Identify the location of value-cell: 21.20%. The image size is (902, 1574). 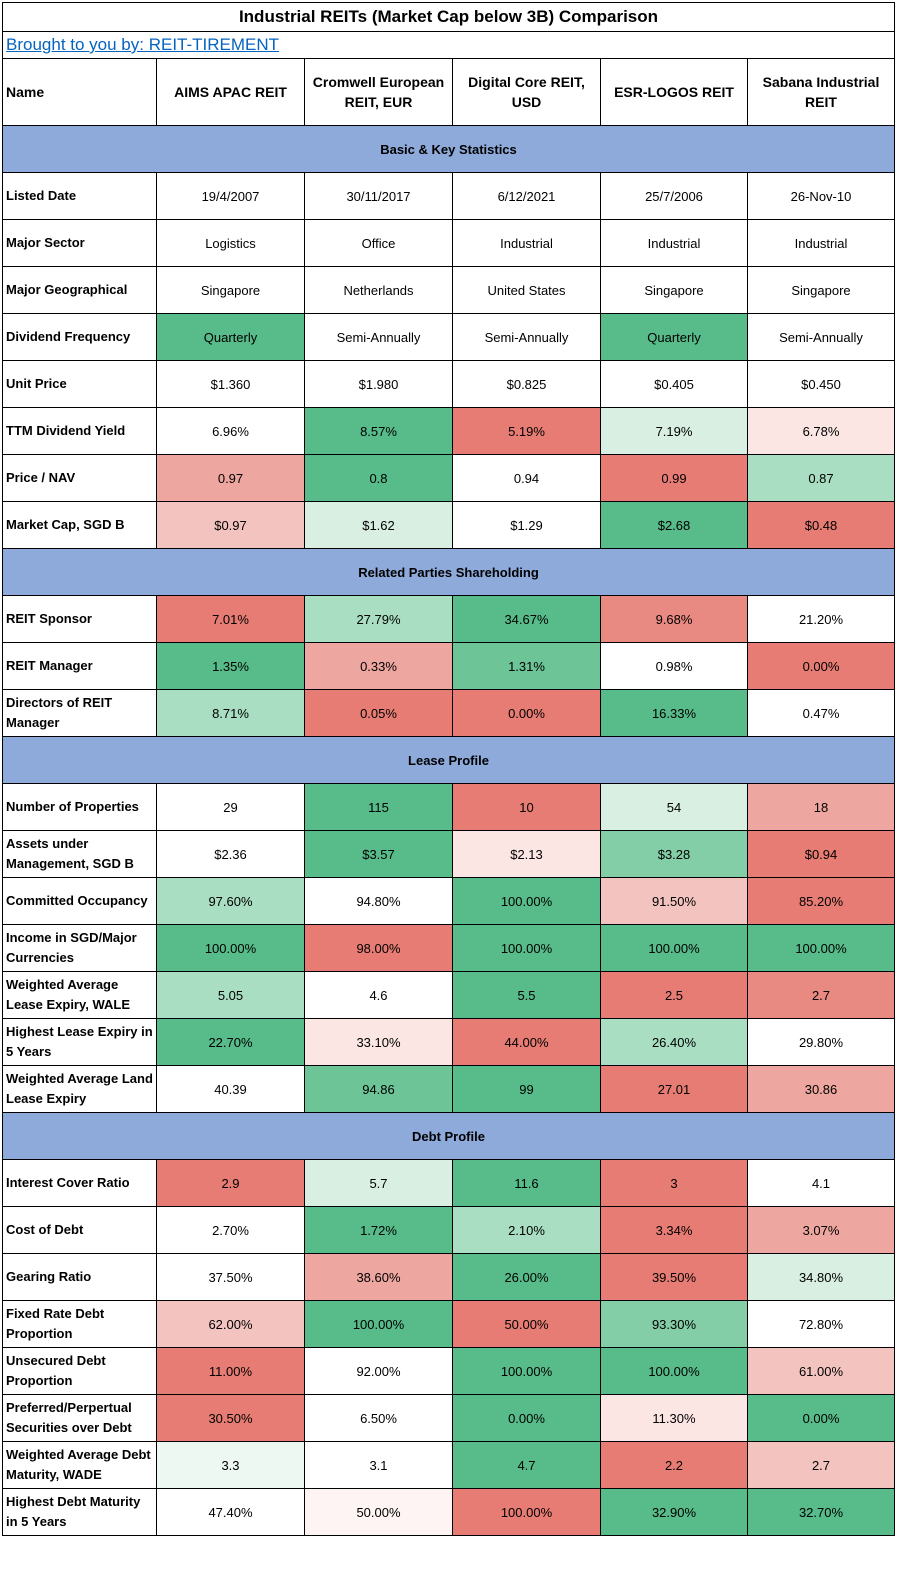
(821, 619).